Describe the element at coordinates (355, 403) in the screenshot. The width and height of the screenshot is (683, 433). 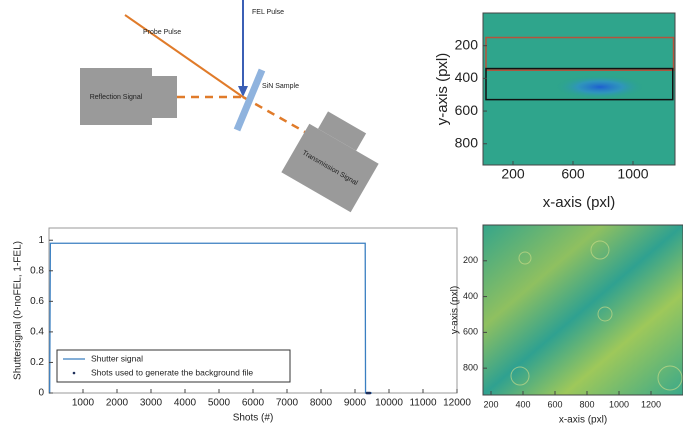
I see `x-tick-label: 9000` at that location.